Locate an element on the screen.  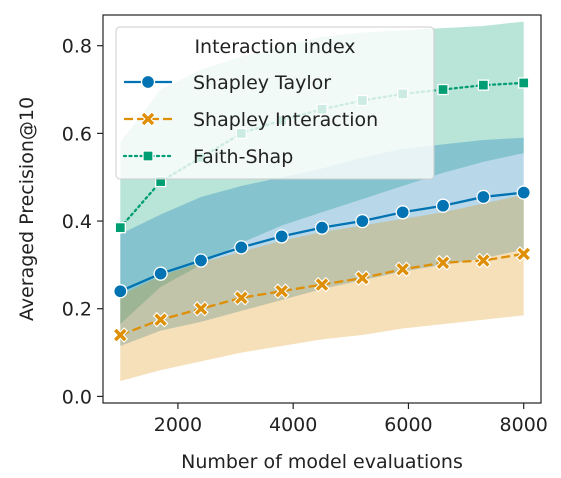
y-tick-label: 0.0 is located at coordinates (77, 397).